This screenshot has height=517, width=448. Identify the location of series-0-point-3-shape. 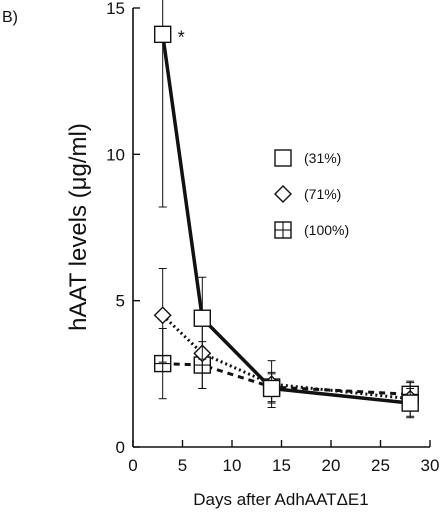
(410, 403).